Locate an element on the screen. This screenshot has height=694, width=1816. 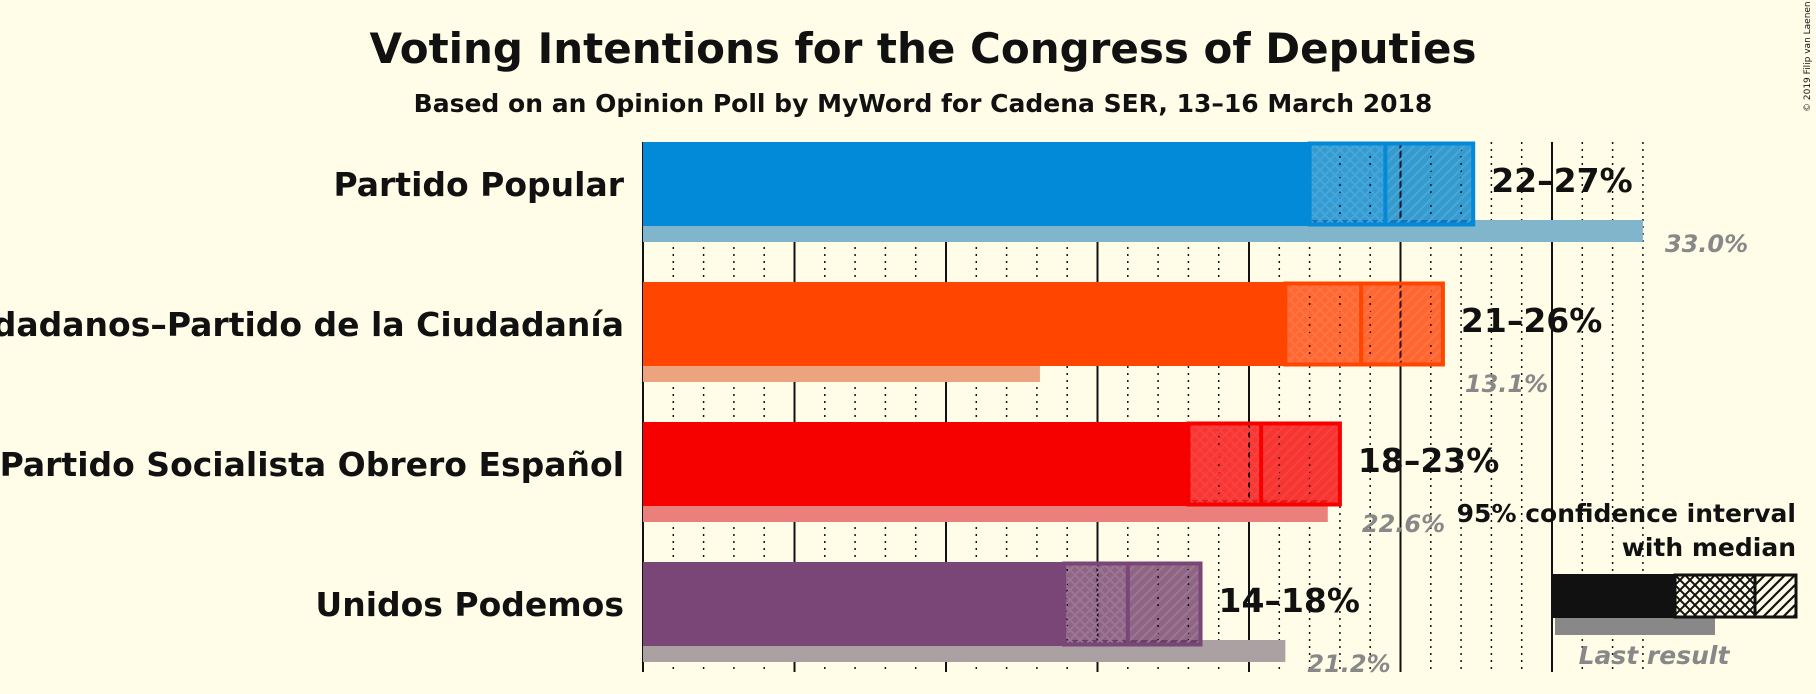
legend-ci-label: 95% confidence interval is located at coordinates (1626, 513).